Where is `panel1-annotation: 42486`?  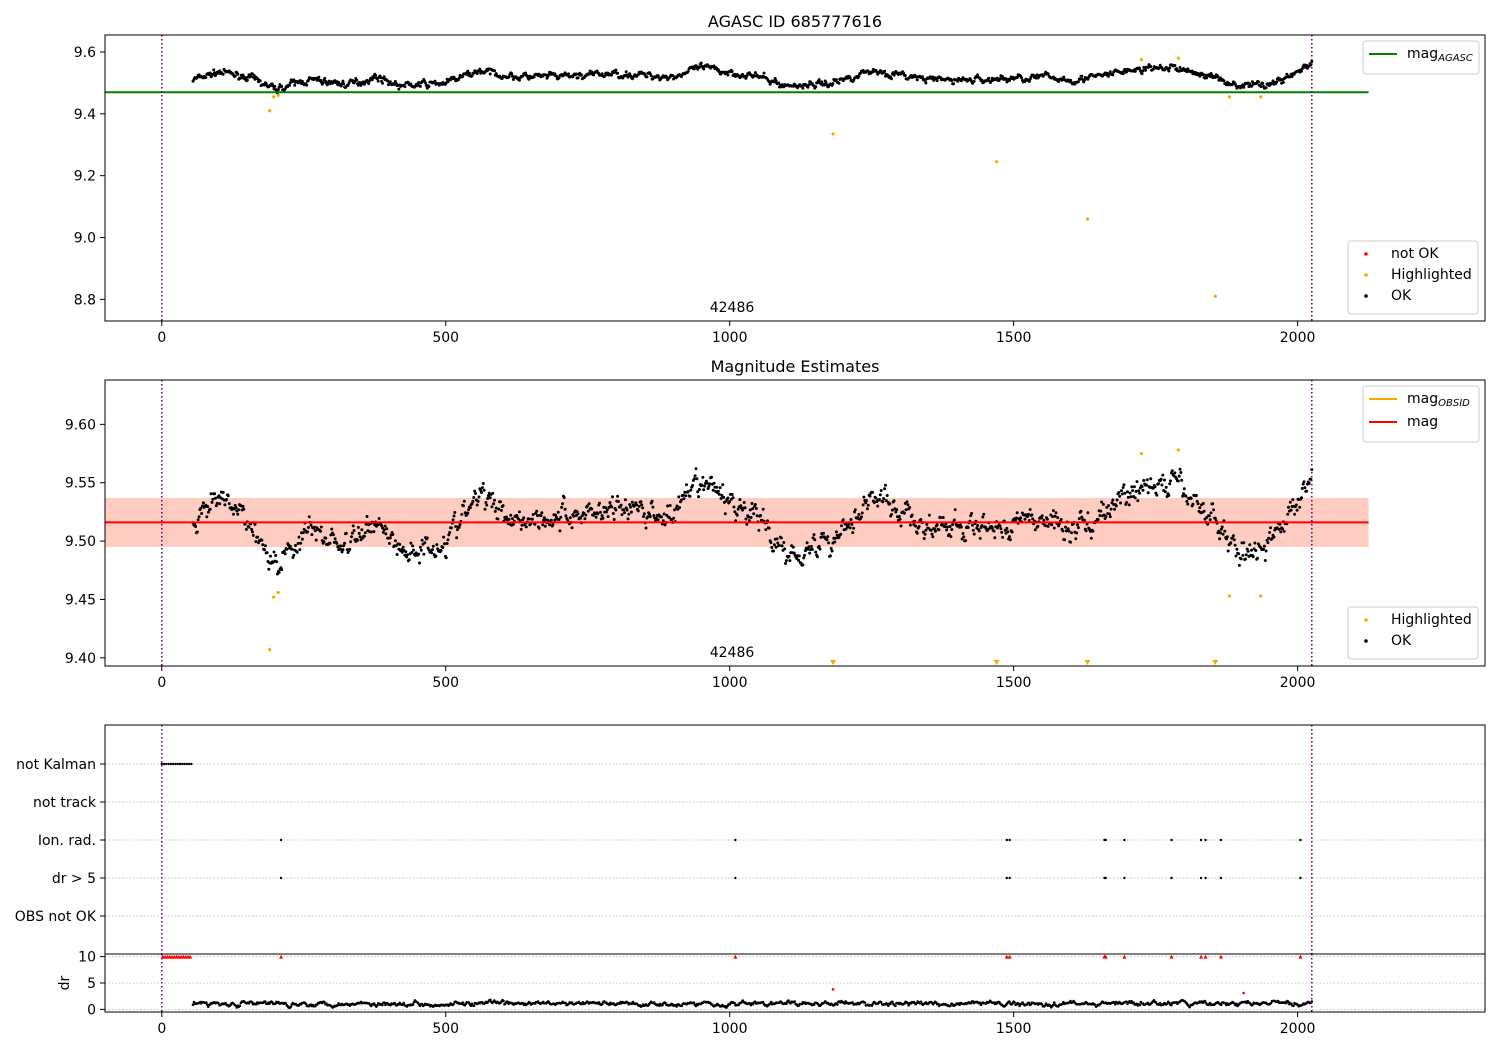
panel1-annotation: 42486 is located at coordinates (732, 308).